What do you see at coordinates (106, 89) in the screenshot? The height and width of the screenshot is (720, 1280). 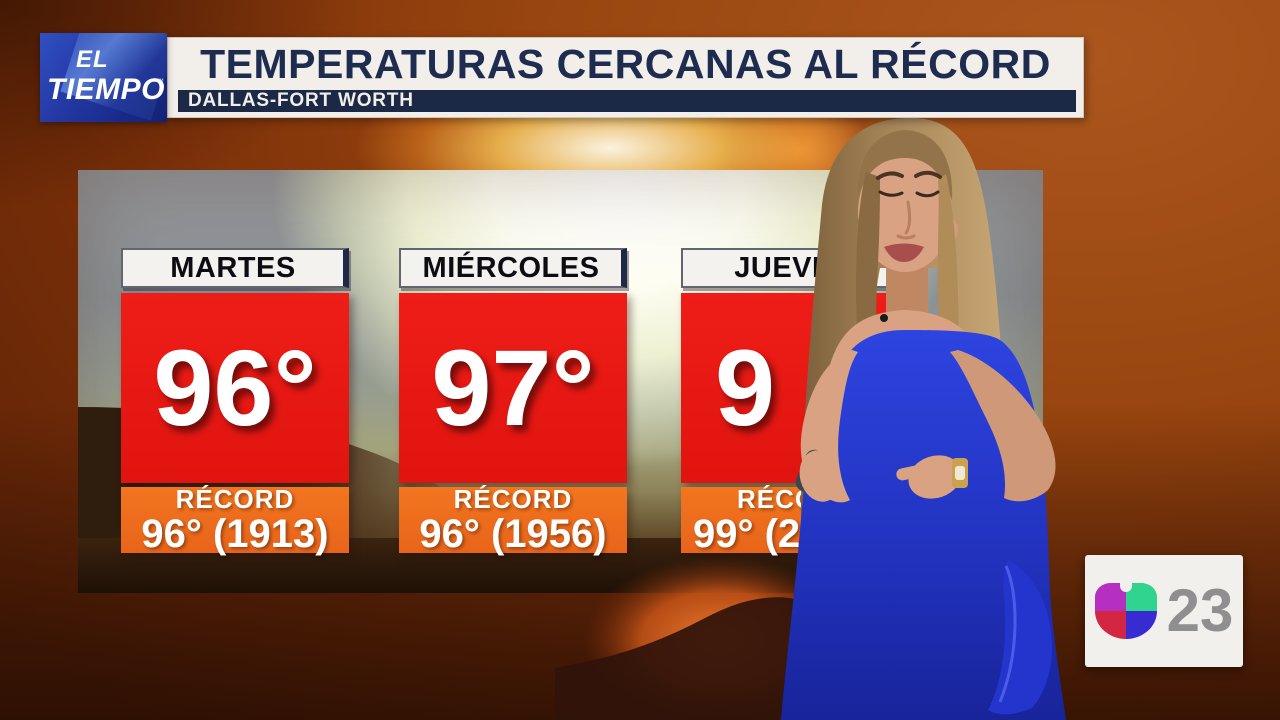 I see `logo-line-tiempo: TIEMPO` at bounding box center [106, 89].